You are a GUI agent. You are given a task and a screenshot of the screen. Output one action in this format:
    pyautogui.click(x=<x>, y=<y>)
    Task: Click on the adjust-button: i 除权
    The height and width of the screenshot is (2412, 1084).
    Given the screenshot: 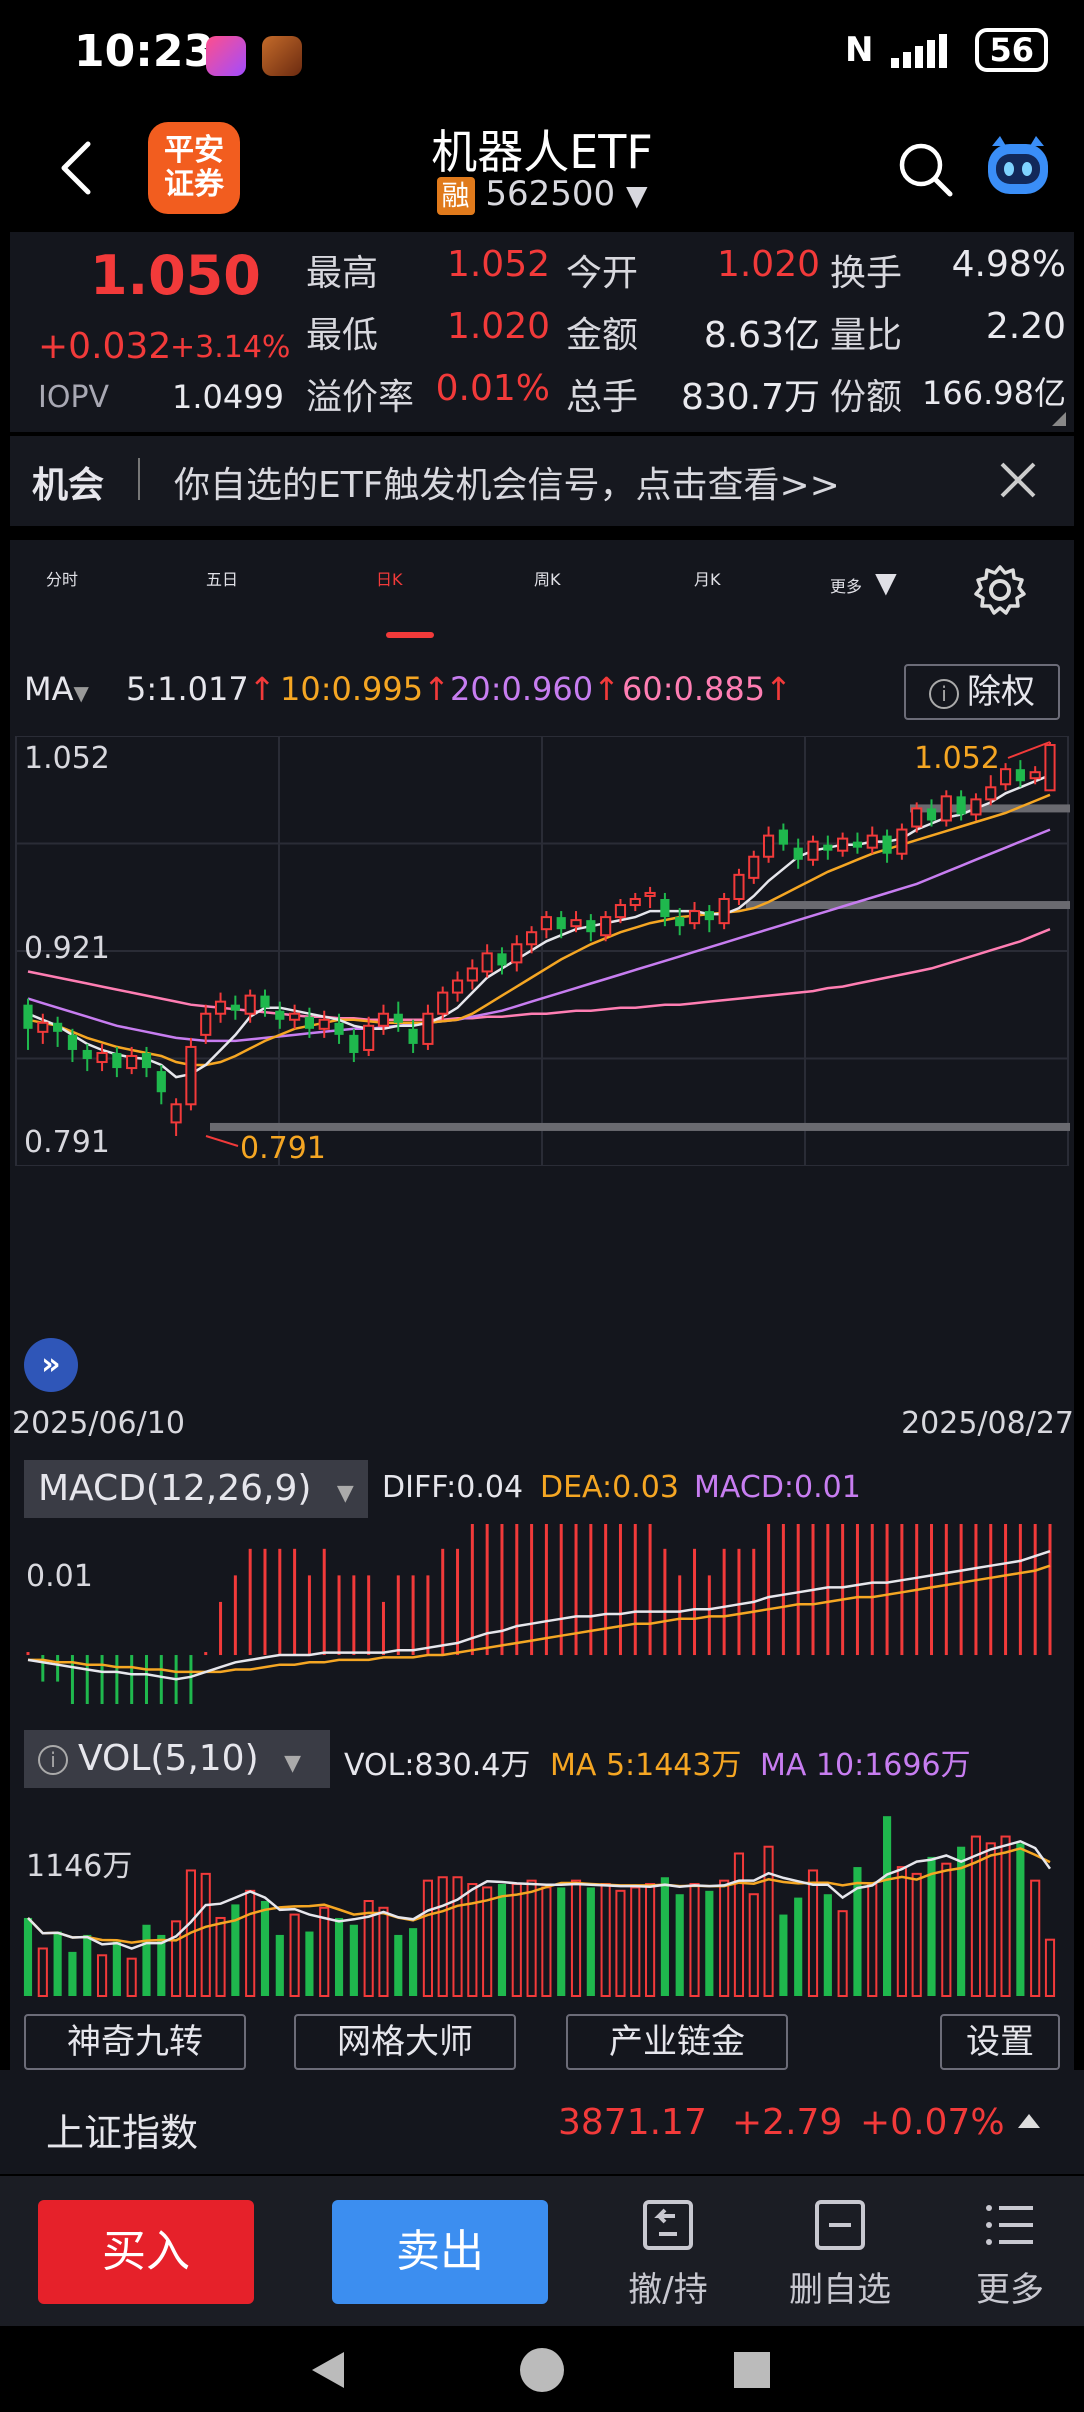 What is the action you would take?
    pyautogui.click(x=982, y=692)
    